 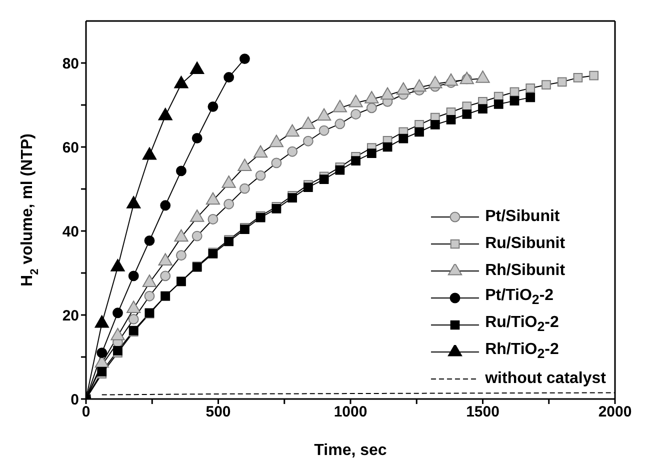 I want to click on y-tick-label: 40, so click(x=70, y=231).